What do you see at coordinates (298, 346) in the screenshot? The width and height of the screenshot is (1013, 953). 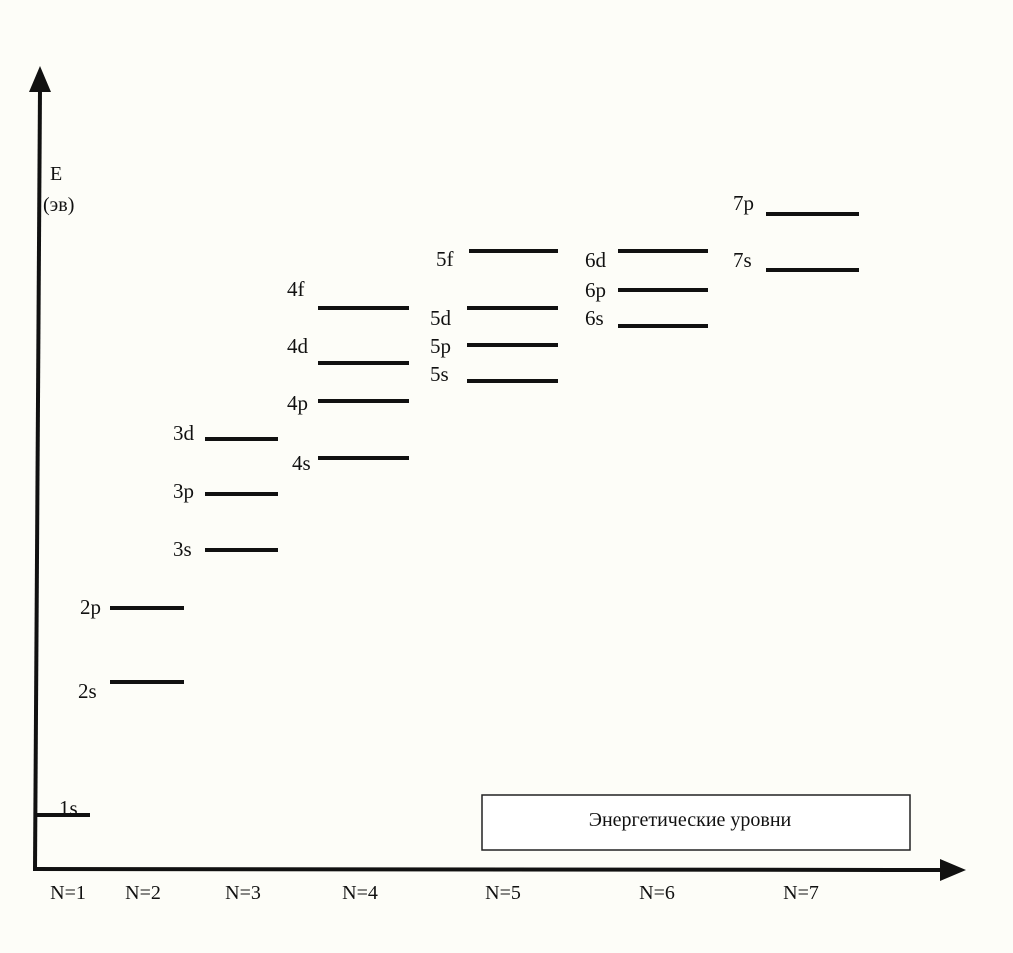 I see `level-label-4d: 4d` at bounding box center [298, 346].